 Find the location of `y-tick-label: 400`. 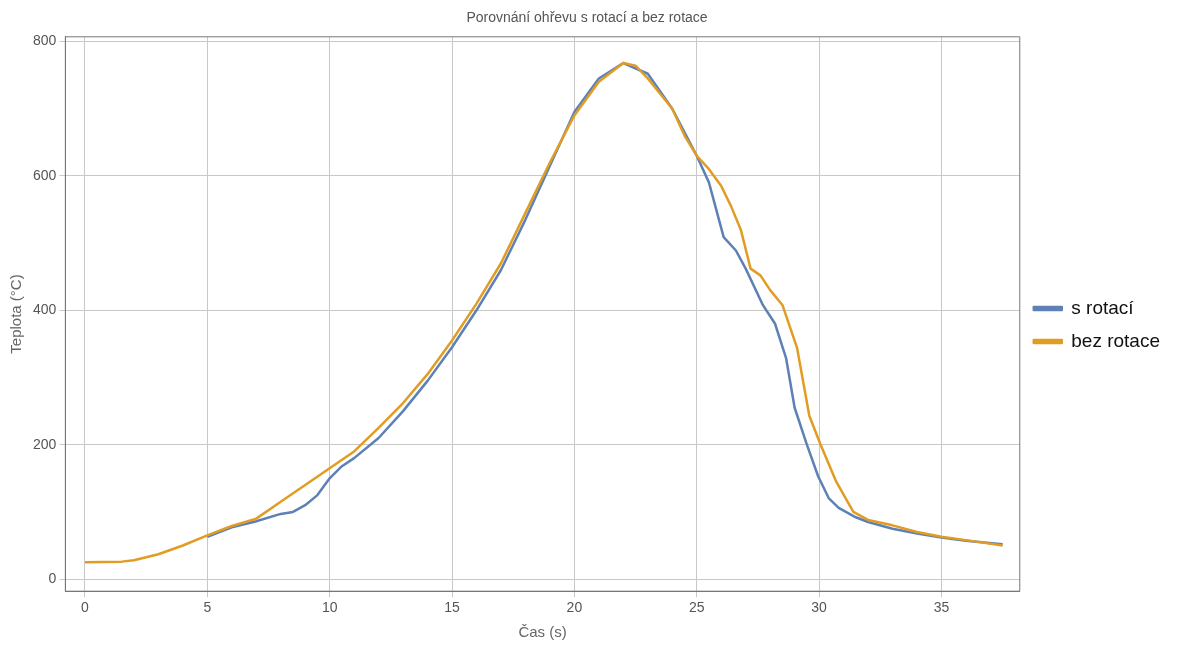

y-tick-label: 400 is located at coordinates (45, 309).